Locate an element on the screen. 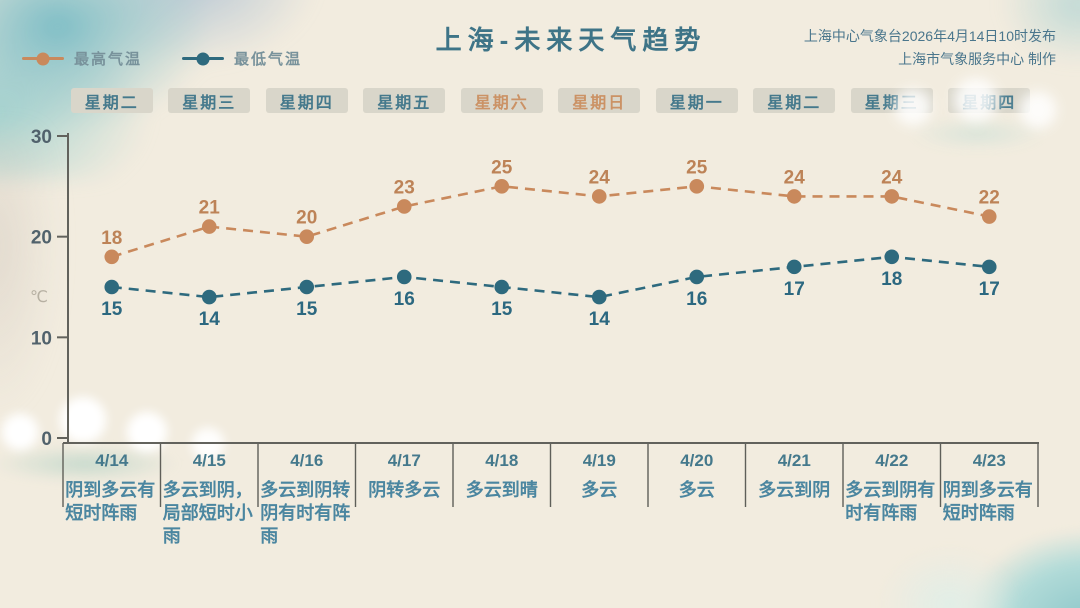  high-temp-label: 23 is located at coordinates (404, 187).